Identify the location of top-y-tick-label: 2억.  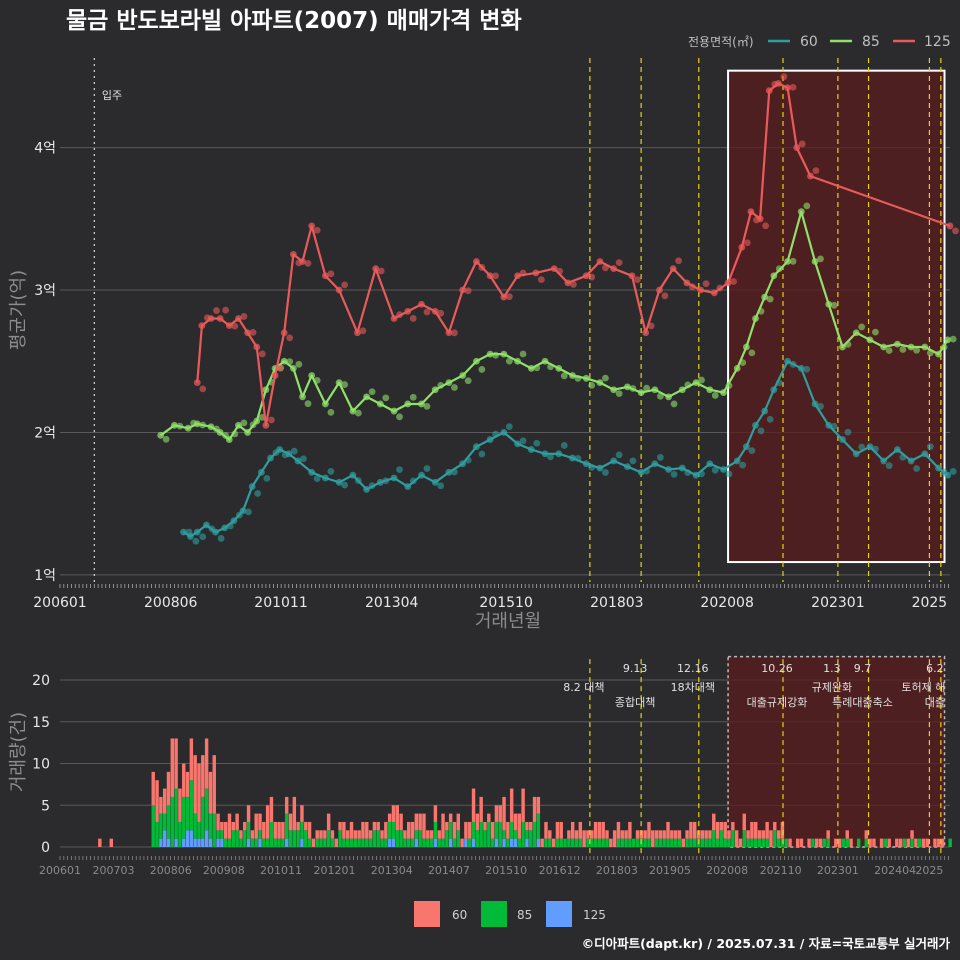
(45, 433).